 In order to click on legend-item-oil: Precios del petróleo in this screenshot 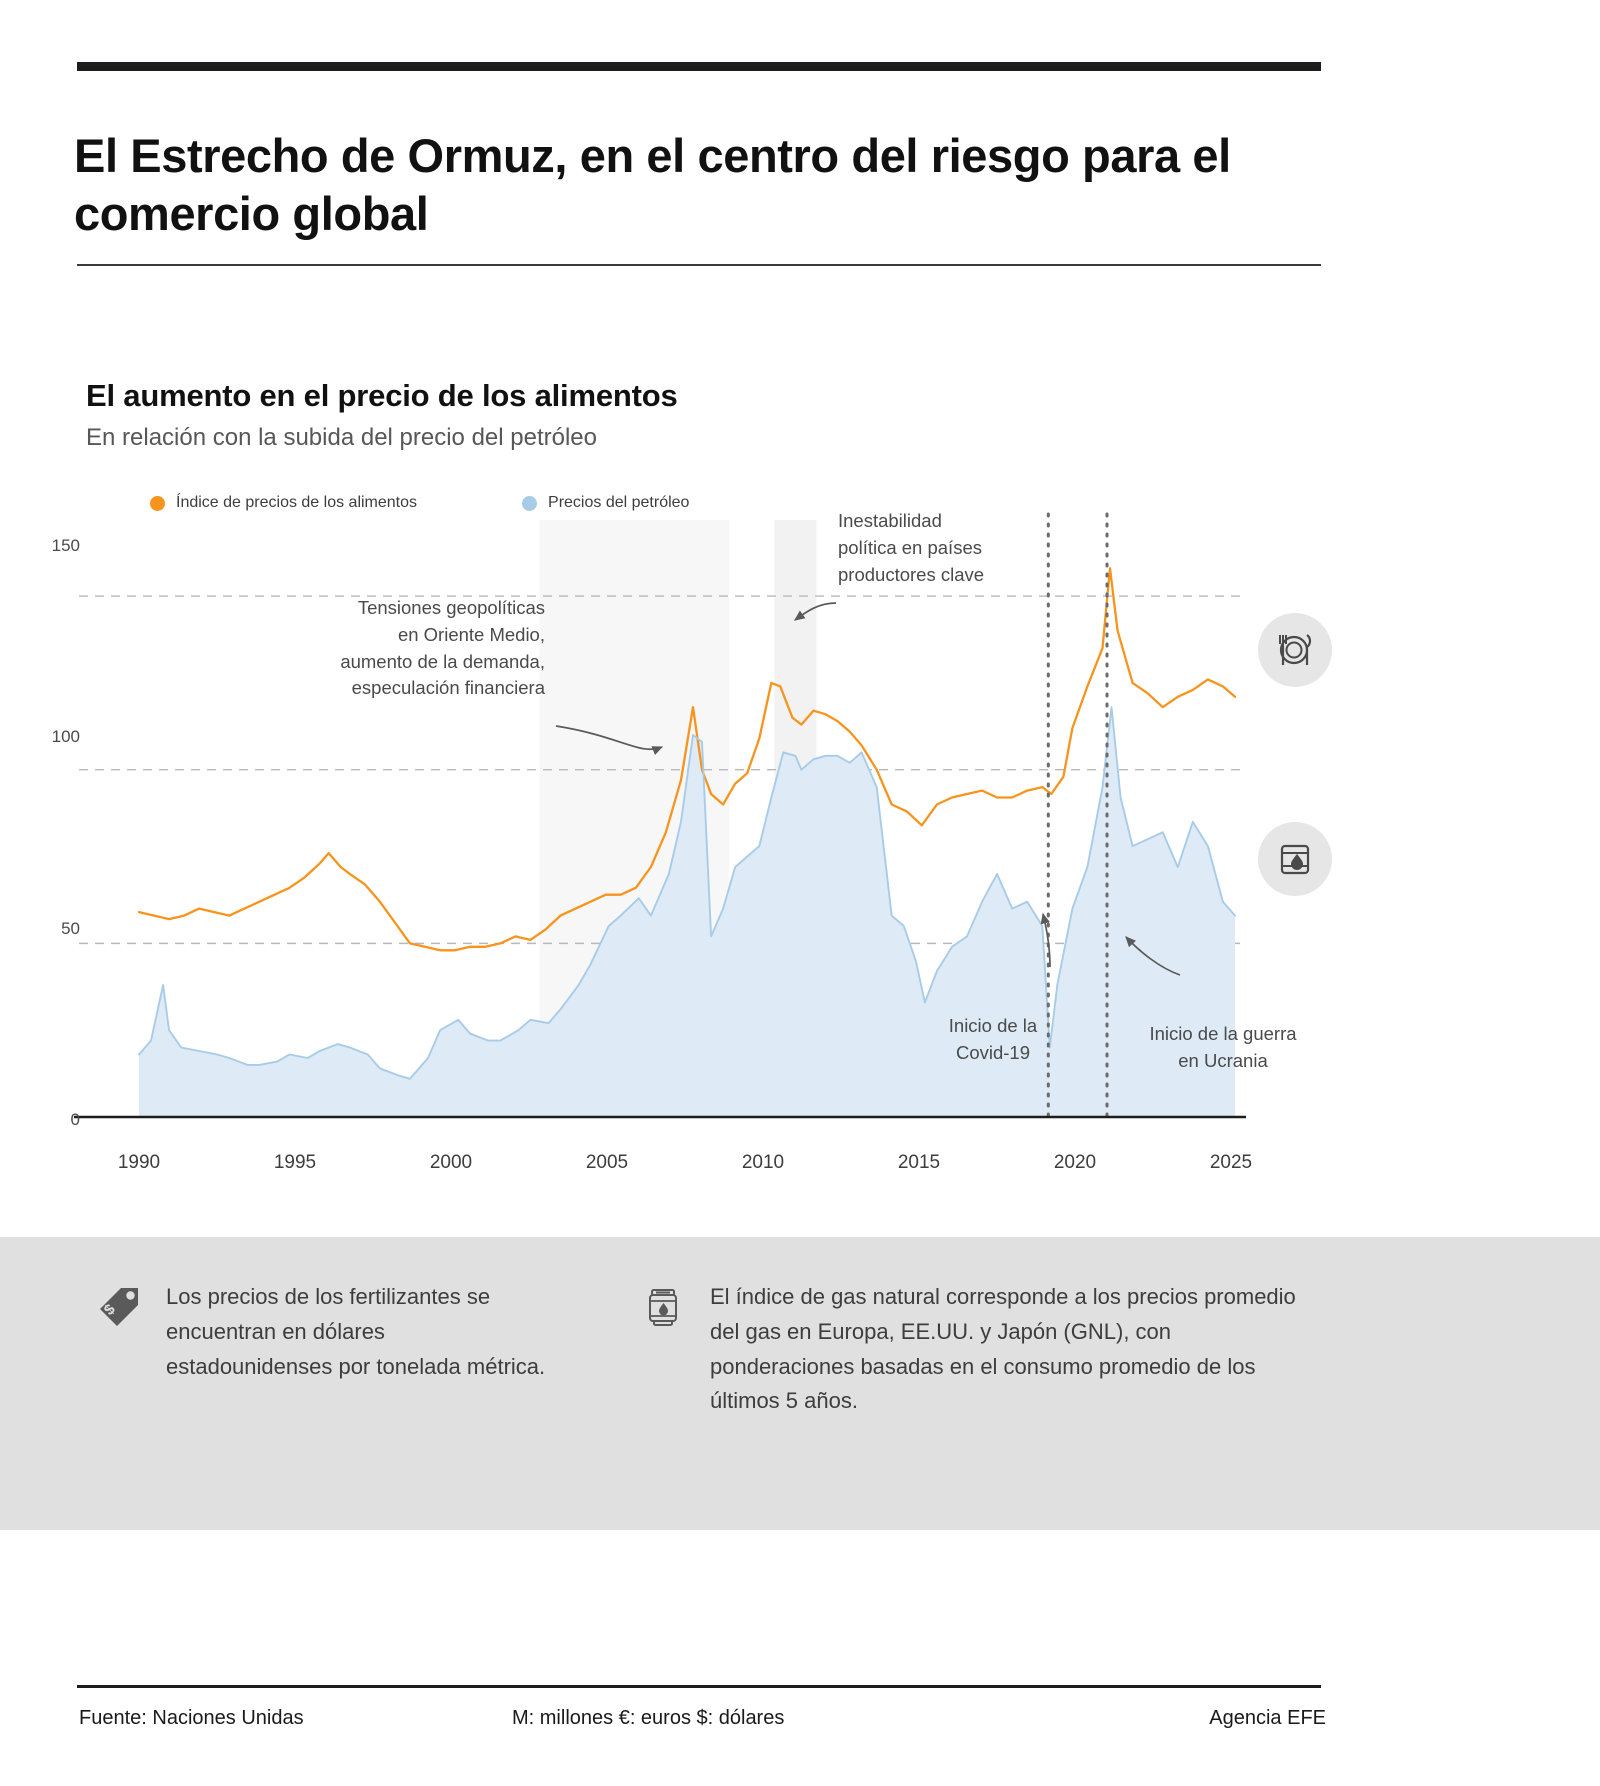, I will do `click(605, 503)`.